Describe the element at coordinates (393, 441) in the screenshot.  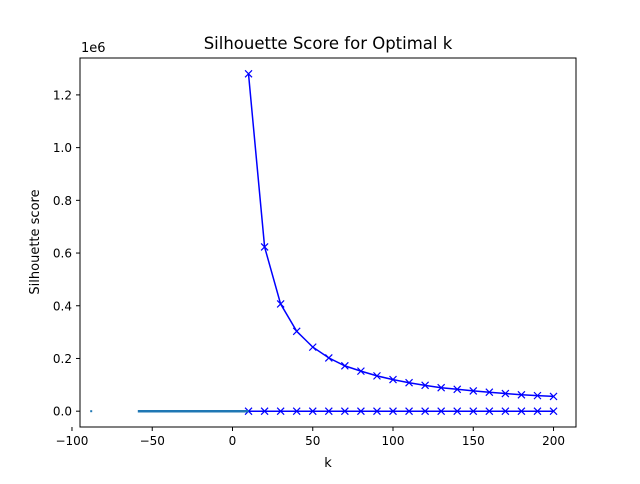
I see `x-tick-label-4: 100` at that location.